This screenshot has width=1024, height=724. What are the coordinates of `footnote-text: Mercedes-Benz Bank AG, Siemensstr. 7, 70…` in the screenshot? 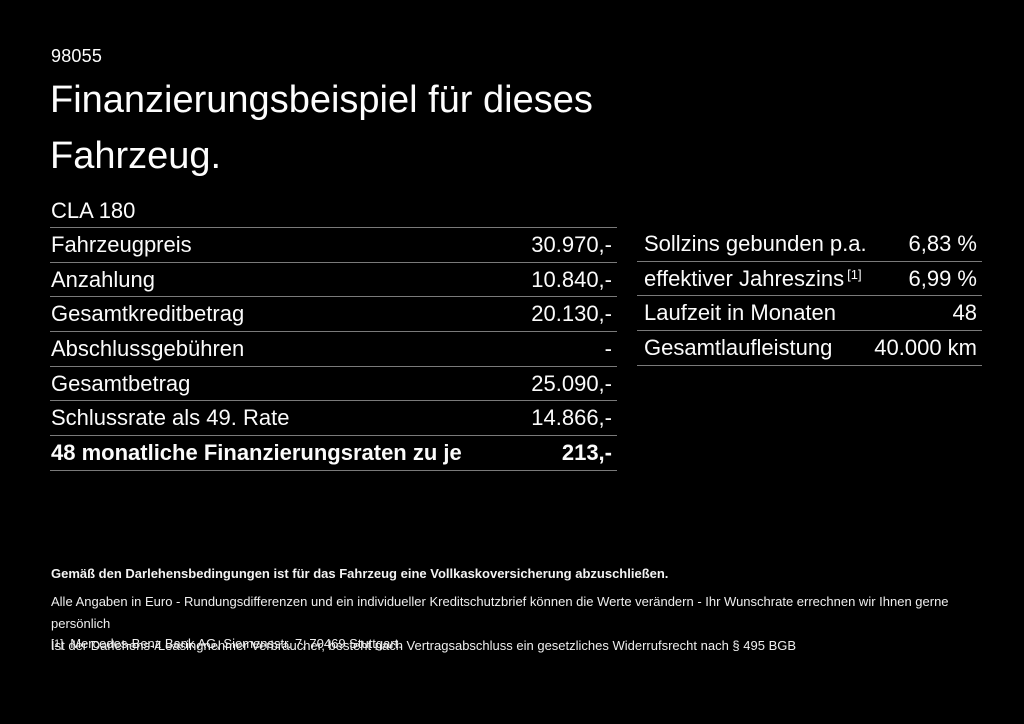 It's located at (236, 643).